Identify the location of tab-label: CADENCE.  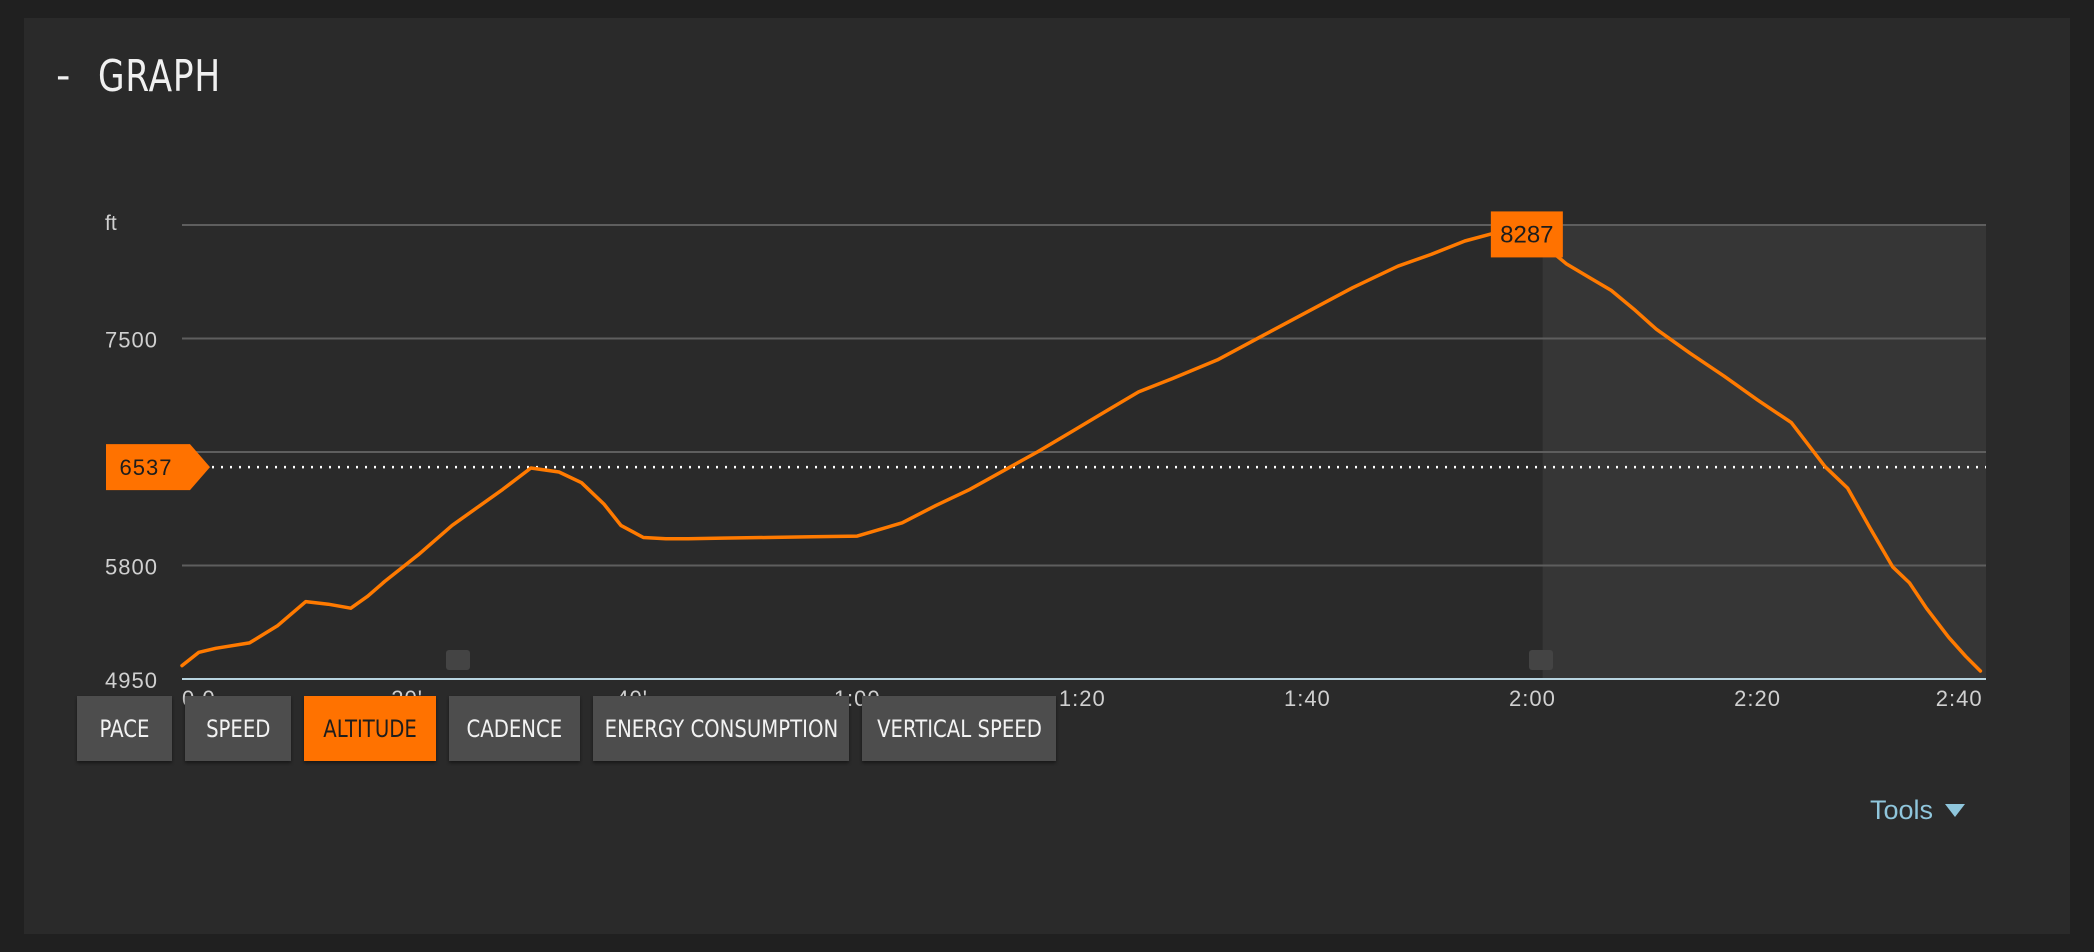
(514, 728).